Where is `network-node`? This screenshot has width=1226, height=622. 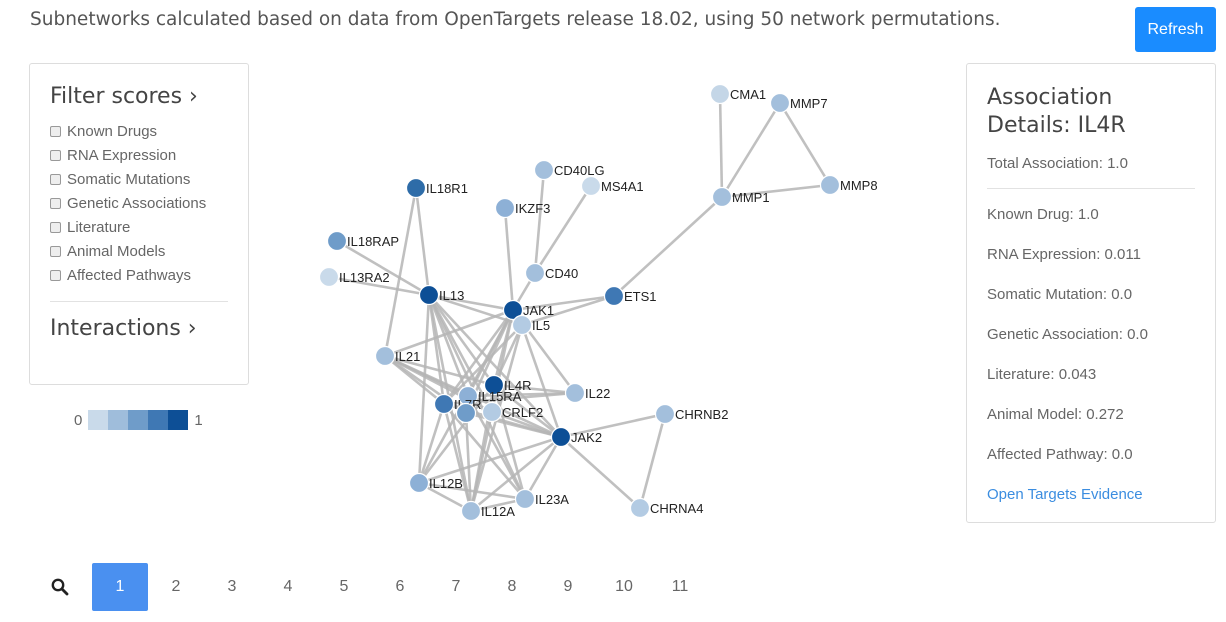 network-node is located at coordinates (466, 413).